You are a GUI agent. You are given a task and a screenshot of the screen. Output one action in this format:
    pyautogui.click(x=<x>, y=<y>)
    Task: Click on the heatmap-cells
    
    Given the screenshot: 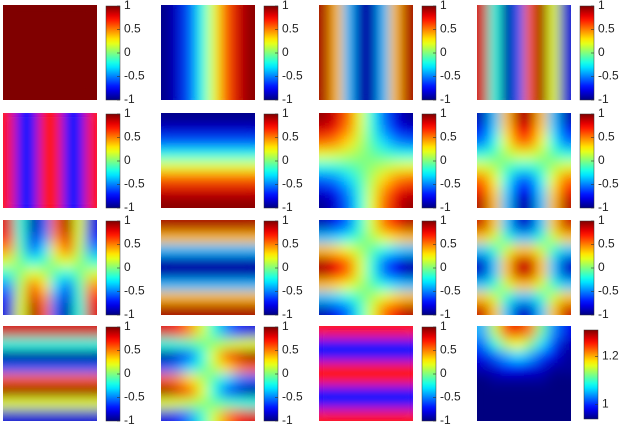 What is the action you would take?
    pyautogui.click(x=524, y=52)
    